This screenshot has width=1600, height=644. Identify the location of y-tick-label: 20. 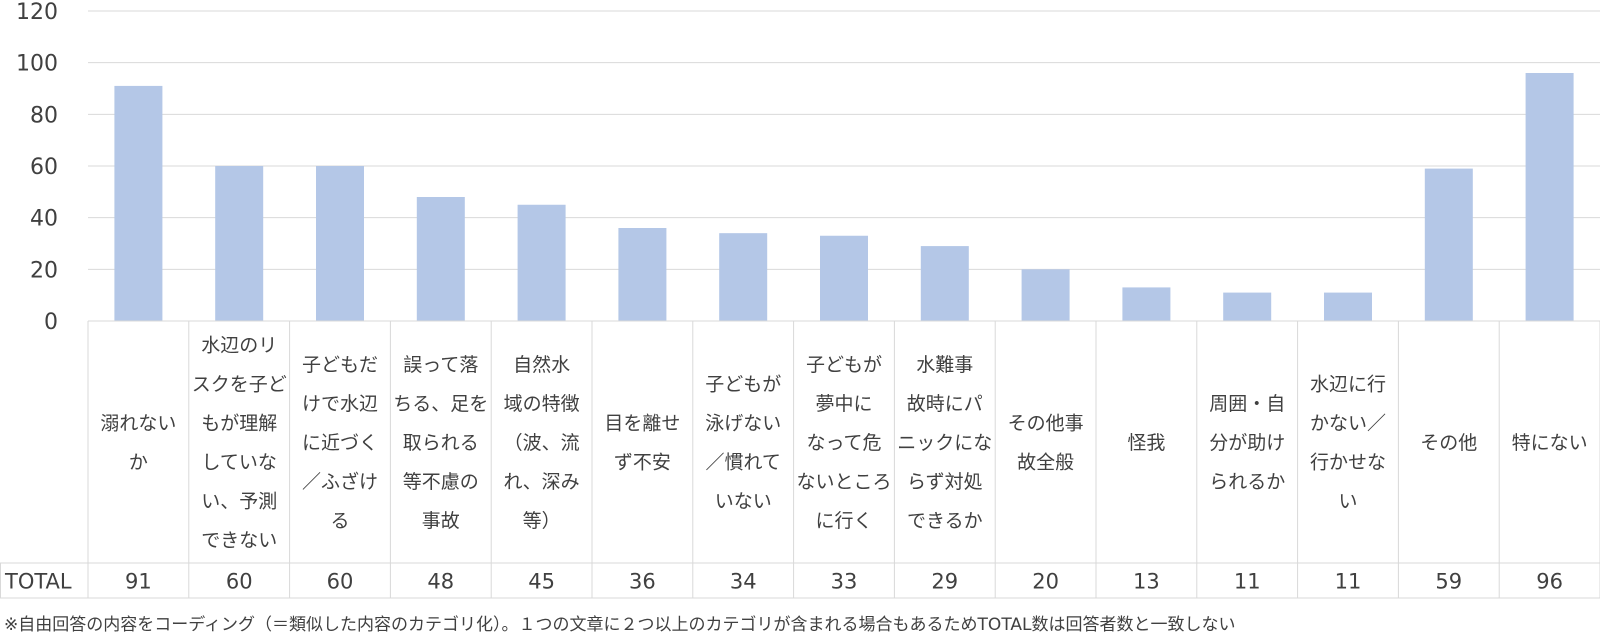
(44, 270).